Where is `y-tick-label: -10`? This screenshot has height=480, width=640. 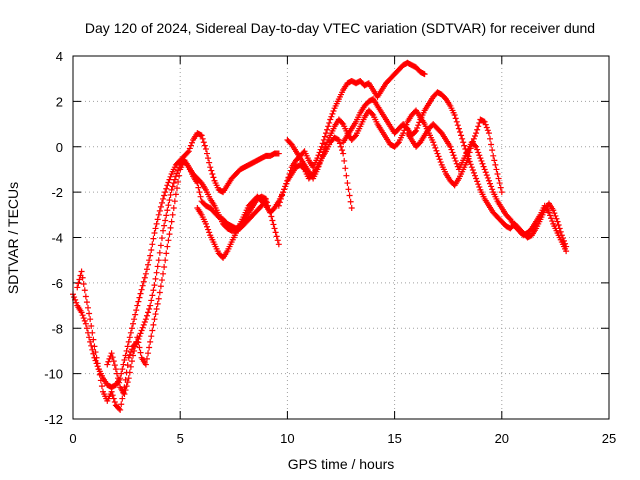 y-tick-label: -10 is located at coordinates (53, 374).